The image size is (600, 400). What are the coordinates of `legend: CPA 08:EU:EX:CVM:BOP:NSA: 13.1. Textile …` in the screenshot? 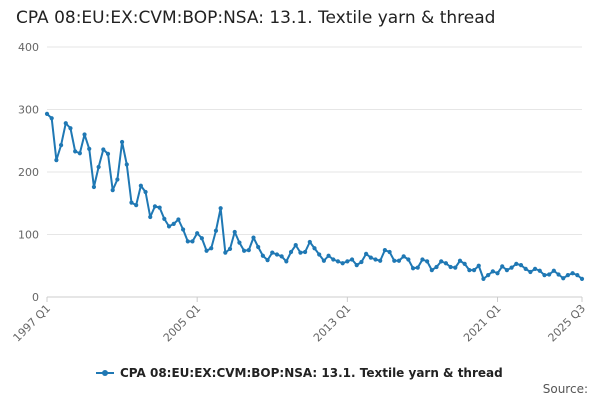 It's located at (299, 373).